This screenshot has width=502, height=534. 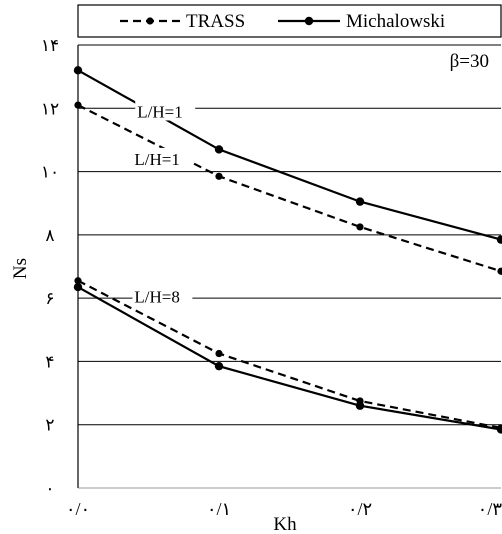 I want to click on legend-label: TRASS, so click(x=215, y=21).